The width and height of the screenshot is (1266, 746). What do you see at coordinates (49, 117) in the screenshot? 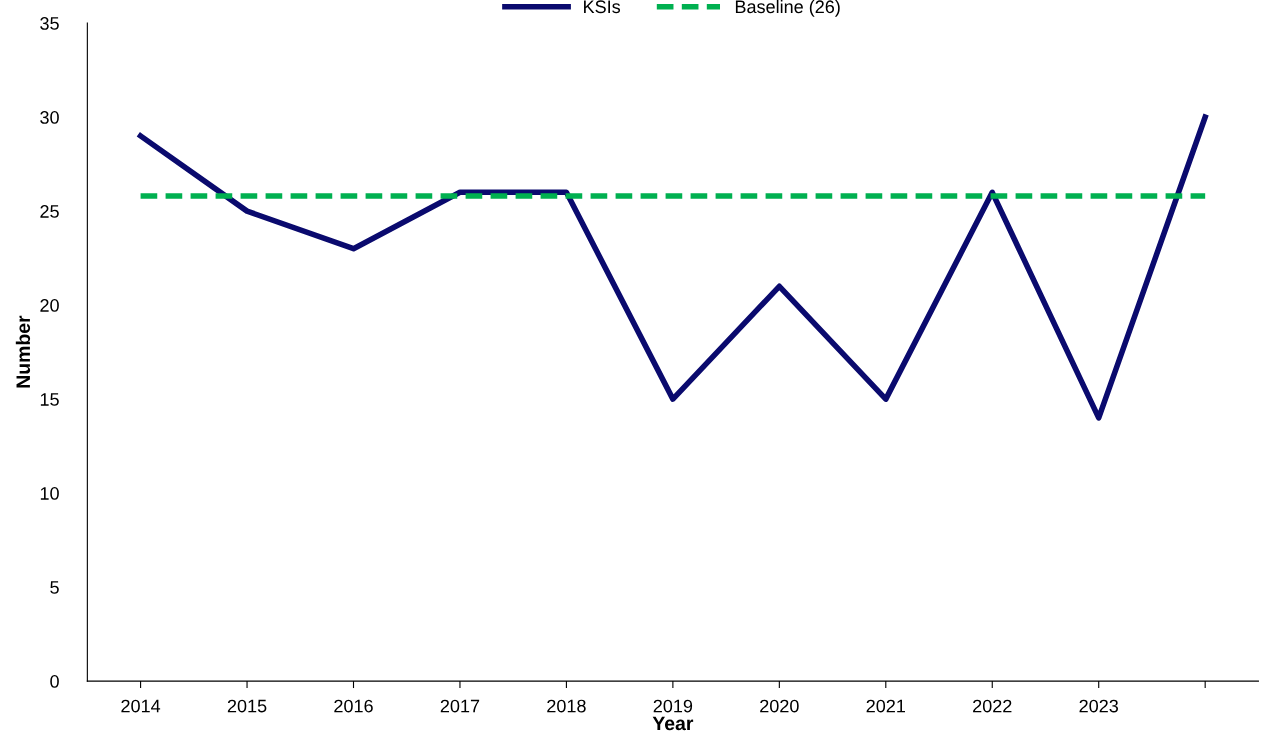
I see `y-tick-label: 30` at bounding box center [49, 117].